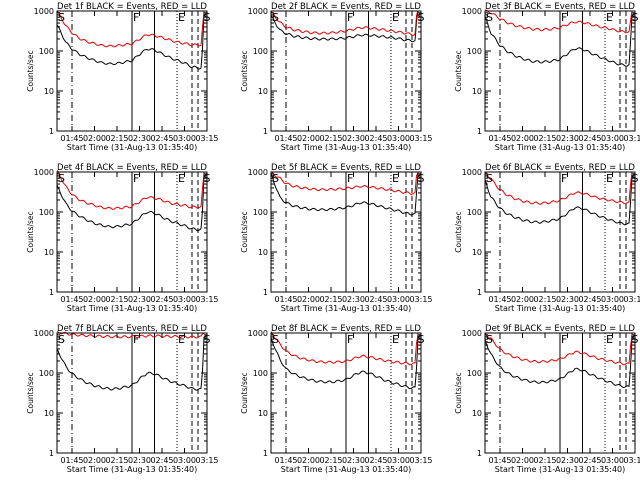 The width and height of the screenshot is (640, 480). What do you see at coordinates (346, 329) in the screenshot?
I see `panel-title: Det 8f BLACK = Events, RED = LLD` at bounding box center [346, 329].